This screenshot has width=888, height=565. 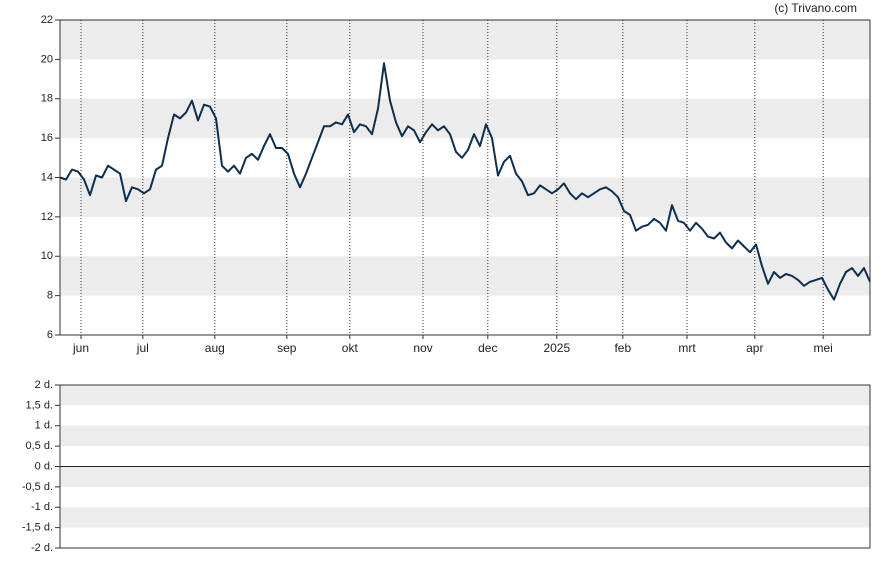 What do you see at coordinates (215, 348) in the screenshot?
I see `x-tick-label: aug` at bounding box center [215, 348].